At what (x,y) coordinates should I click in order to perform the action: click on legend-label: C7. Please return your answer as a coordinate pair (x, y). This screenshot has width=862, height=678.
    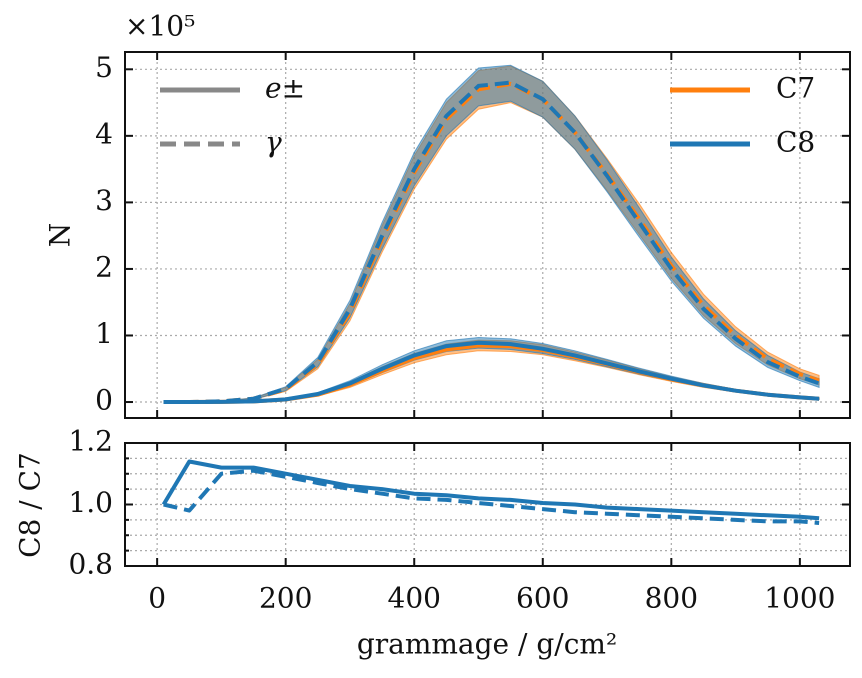
    Looking at the image, I should click on (795, 88).